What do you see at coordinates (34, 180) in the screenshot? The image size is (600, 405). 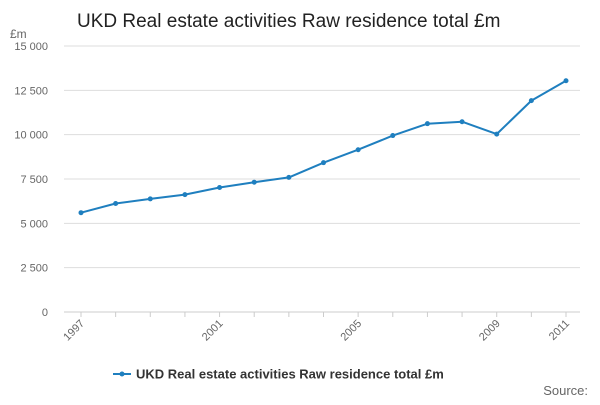 I see `y-tick-label: 7 500` at bounding box center [34, 180].